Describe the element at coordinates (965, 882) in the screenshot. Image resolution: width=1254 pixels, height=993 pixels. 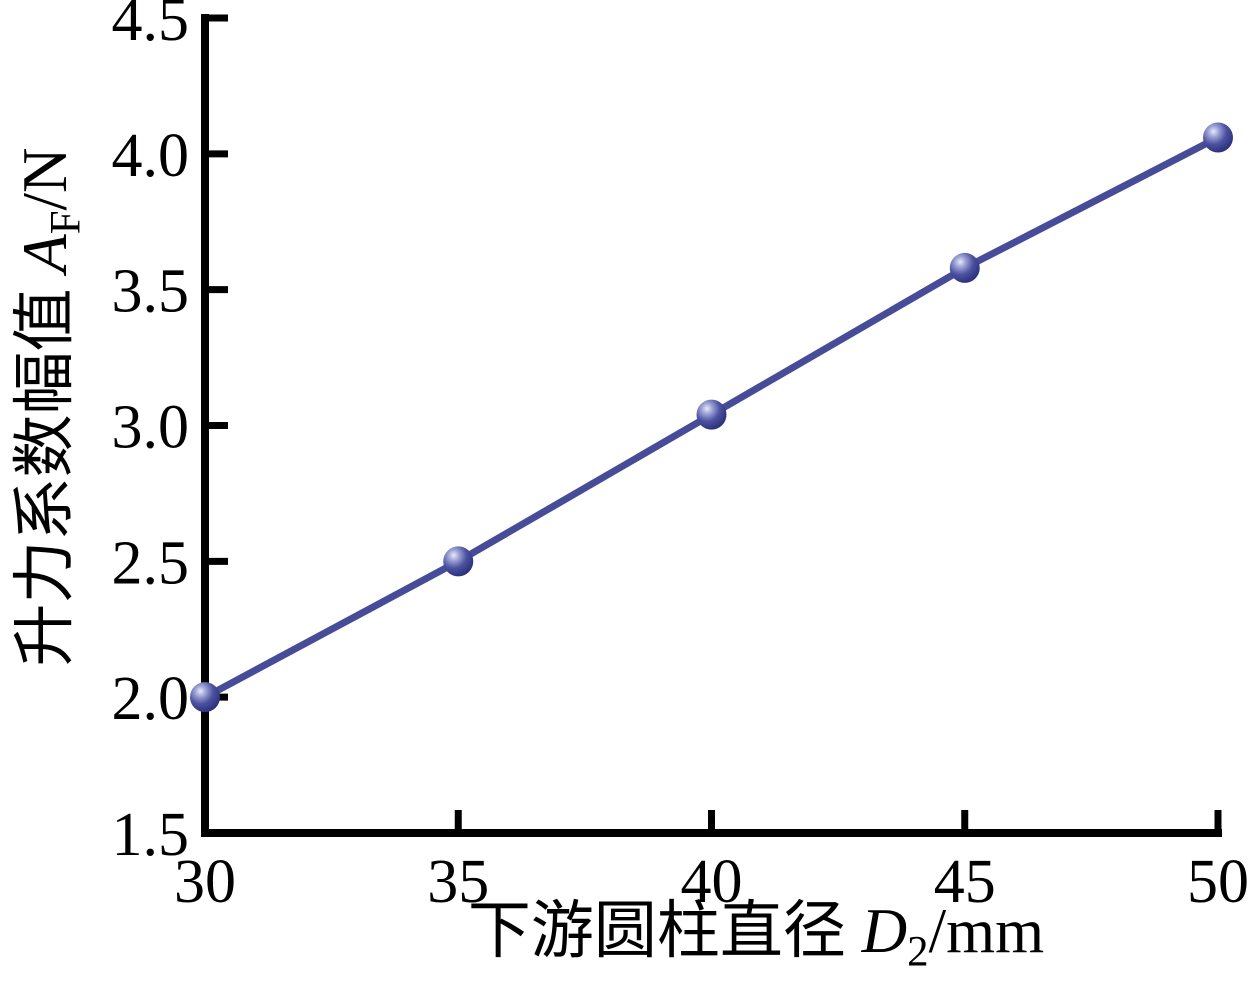
I see `x-tick-label: 45` at that location.